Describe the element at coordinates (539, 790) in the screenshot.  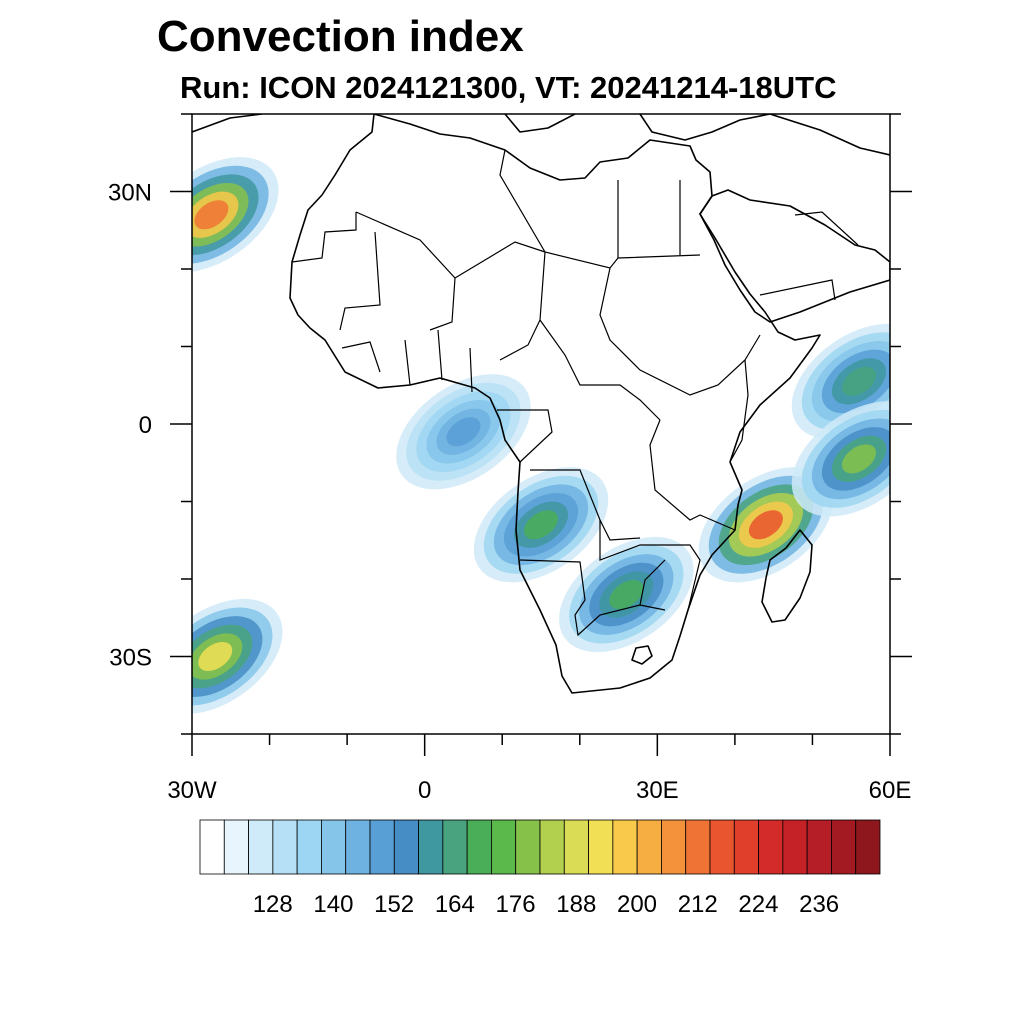
I see `longitude-labels: 30W 0 30E 60E` at that location.